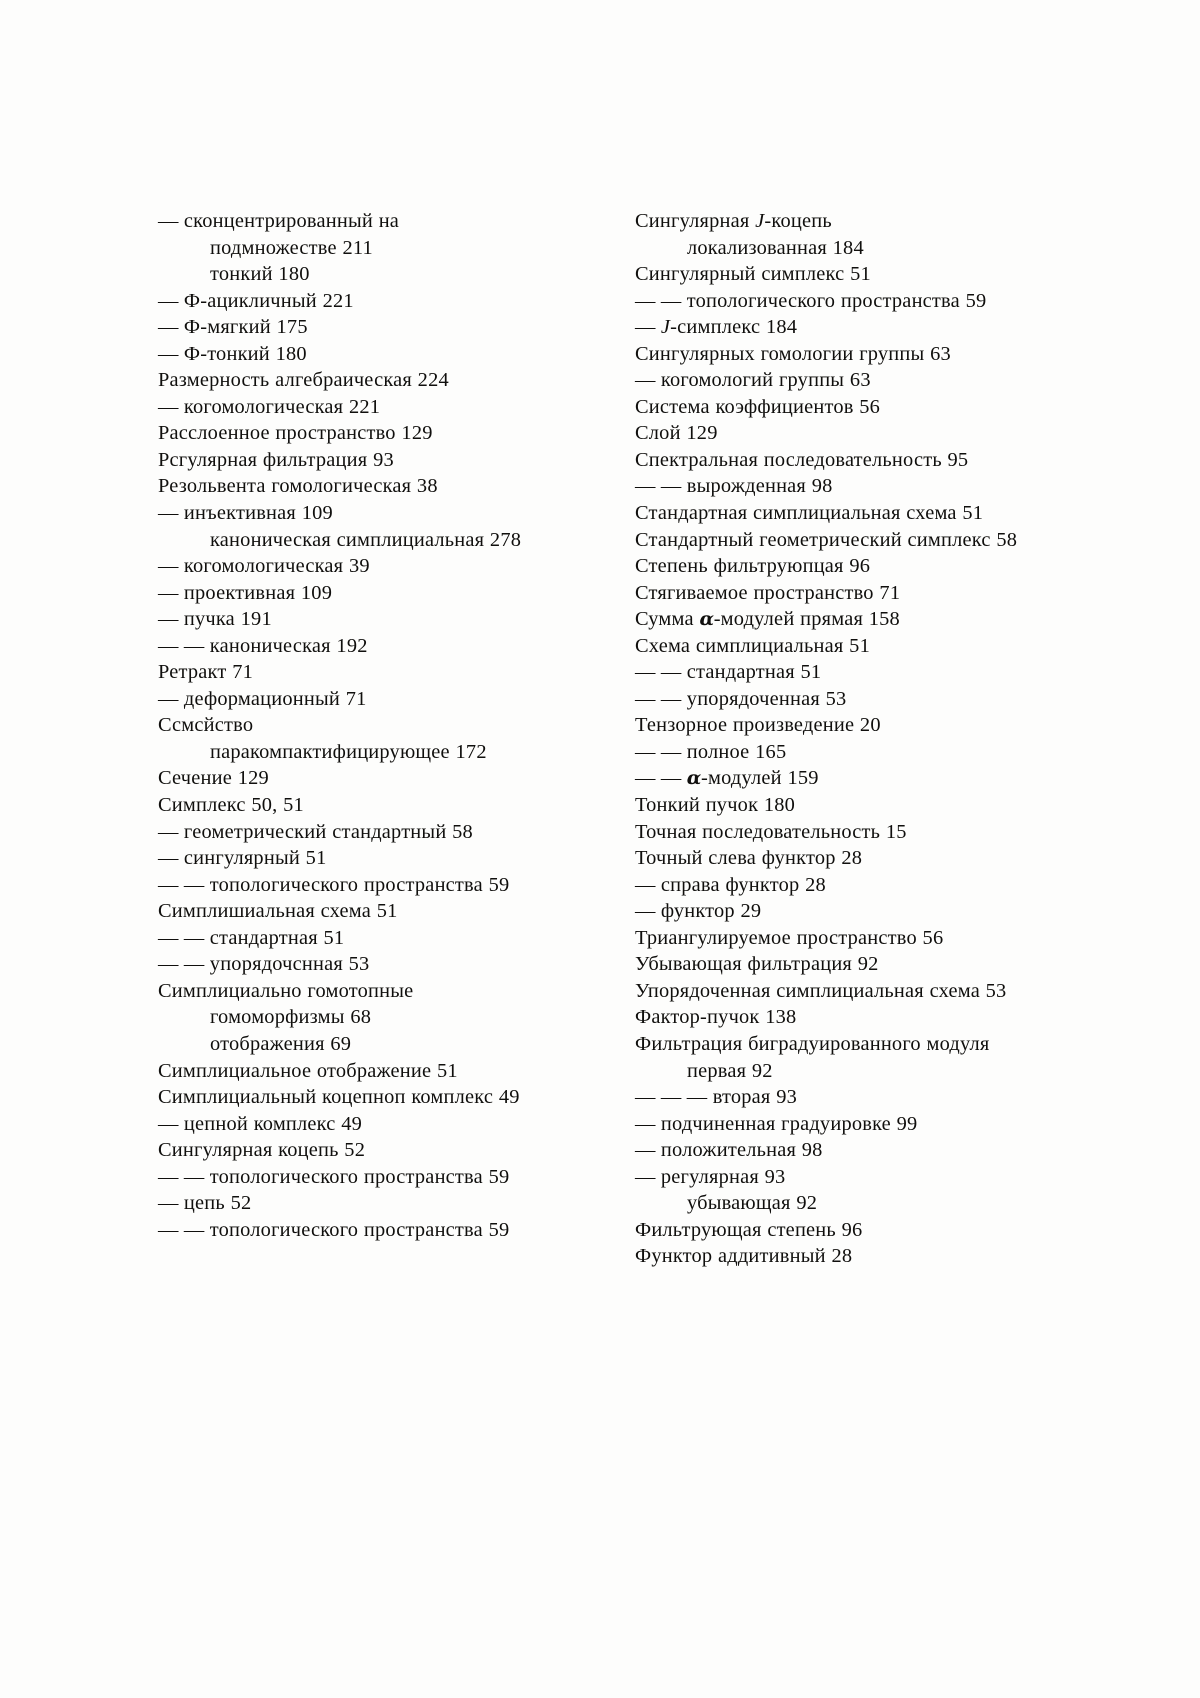 The width and height of the screenshot is (1200, 1698). Describe the element at coordinates (262, 1150) in the screenshot. I see `entry-text: Сингулярная коцепь 52` at that location.